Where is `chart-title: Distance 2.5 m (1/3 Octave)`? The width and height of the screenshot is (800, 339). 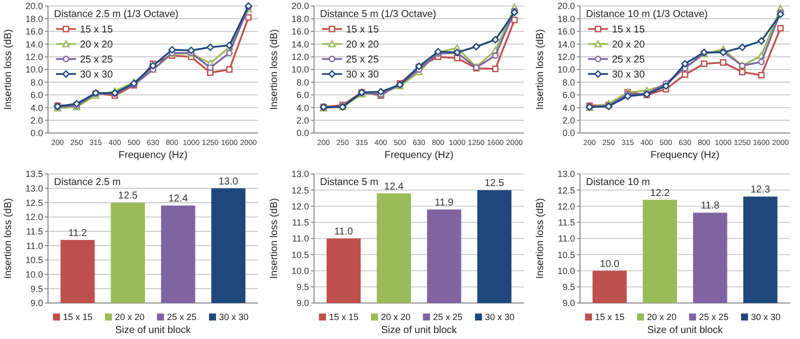
chart-title: Distance 2.5 m (1/3 Octave) is located at coordinates (116, 14).